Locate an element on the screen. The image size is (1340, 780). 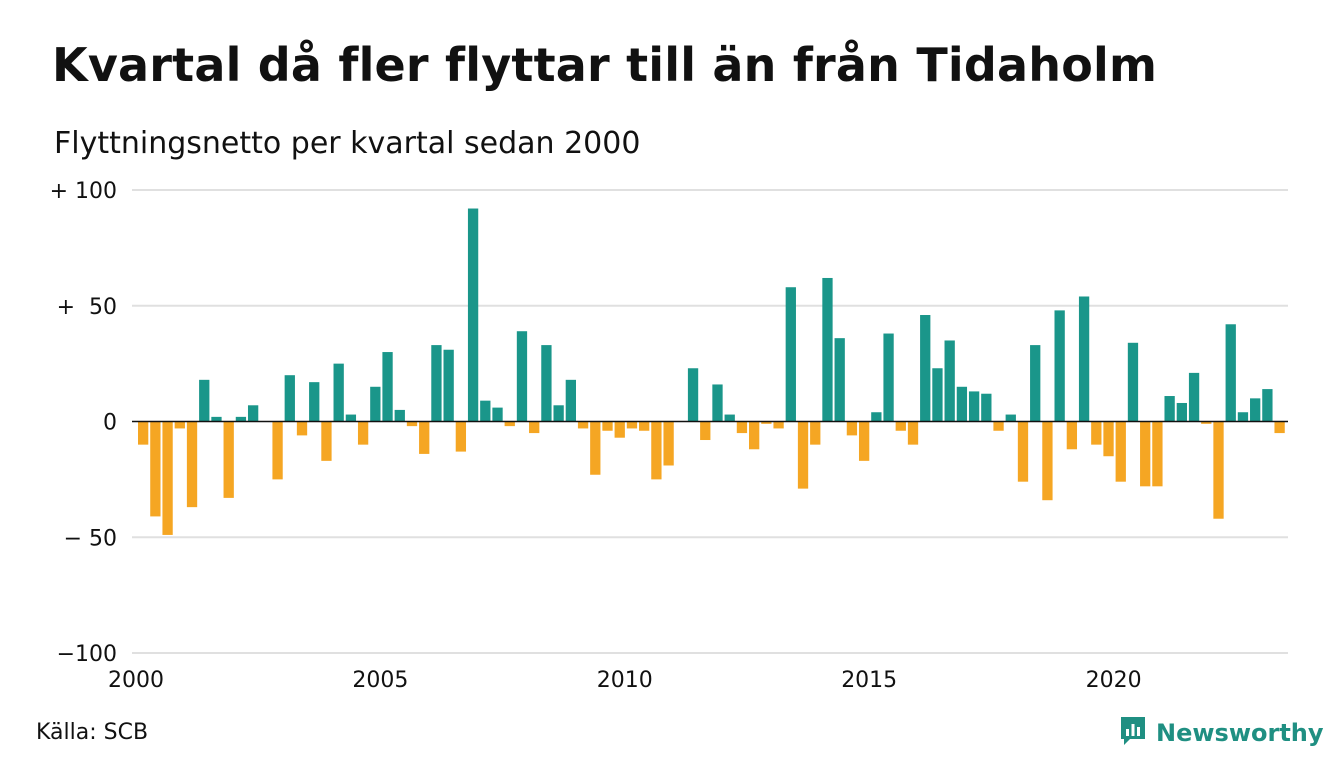
bar-2003-q3 is located at coordinates (314, 402).